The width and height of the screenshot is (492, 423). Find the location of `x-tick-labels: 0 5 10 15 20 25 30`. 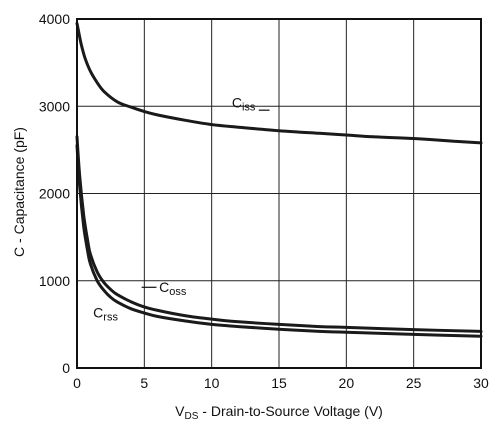

x-tick-labels: 0 5 10 15 20 25 30 is located at coordinates (281, 383).